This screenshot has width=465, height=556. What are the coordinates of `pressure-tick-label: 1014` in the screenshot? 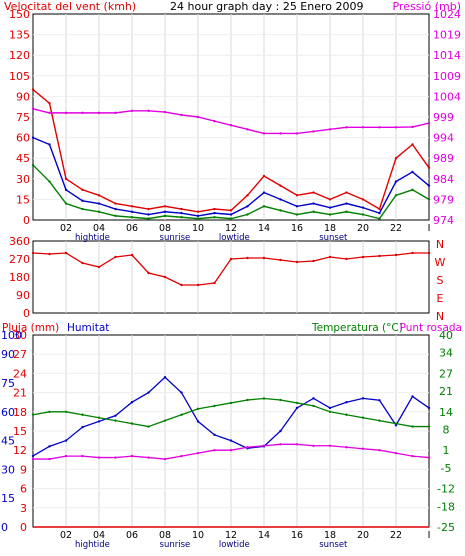 It's located at (447, 55).